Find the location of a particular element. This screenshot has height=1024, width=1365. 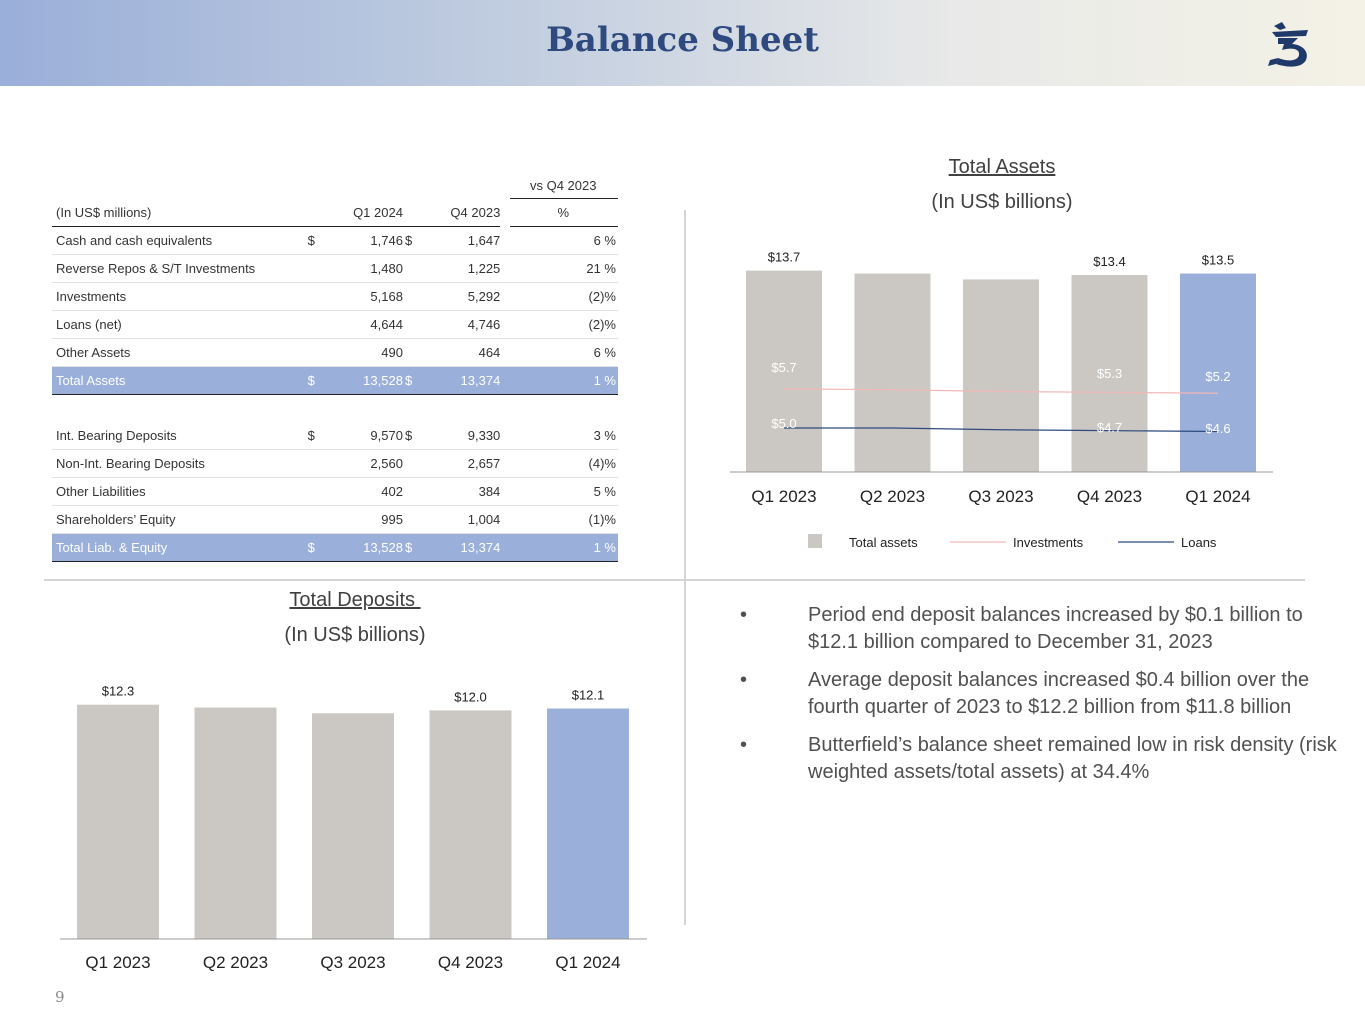

table-row: Cash and cash equivalents $1,746 $1,647 6 % is located at coordinates (335, 240).